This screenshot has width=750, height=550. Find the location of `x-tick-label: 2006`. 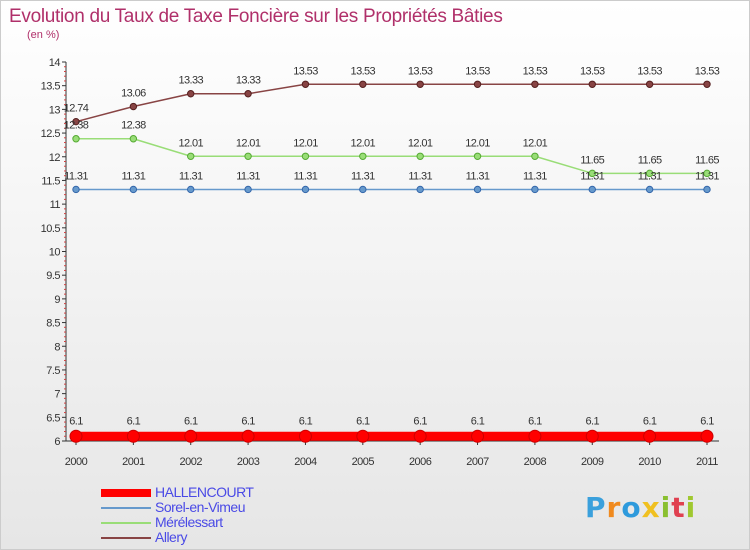

x-tick-label: 2006 is located at coordinates (420, 462).